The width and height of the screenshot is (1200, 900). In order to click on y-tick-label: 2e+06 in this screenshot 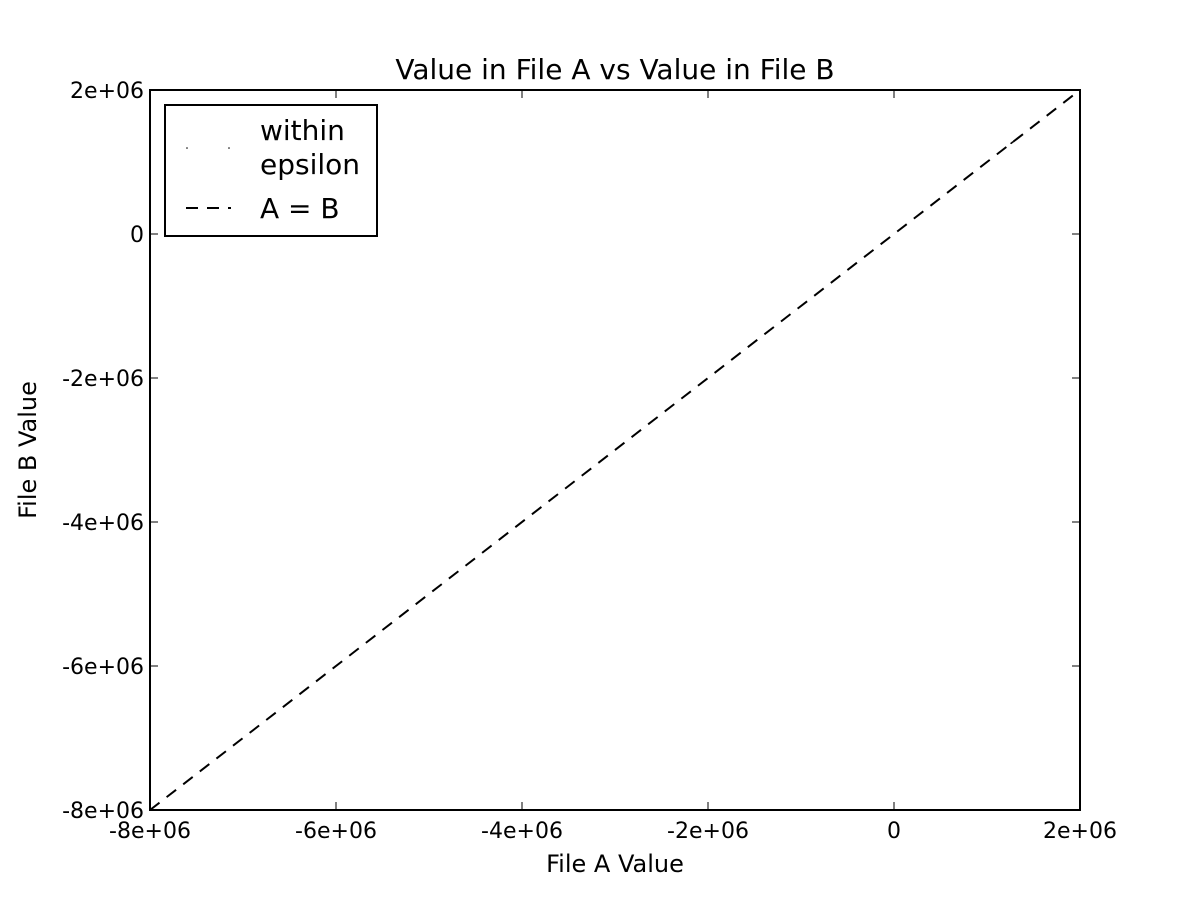, I will do `click(107, 91)`.